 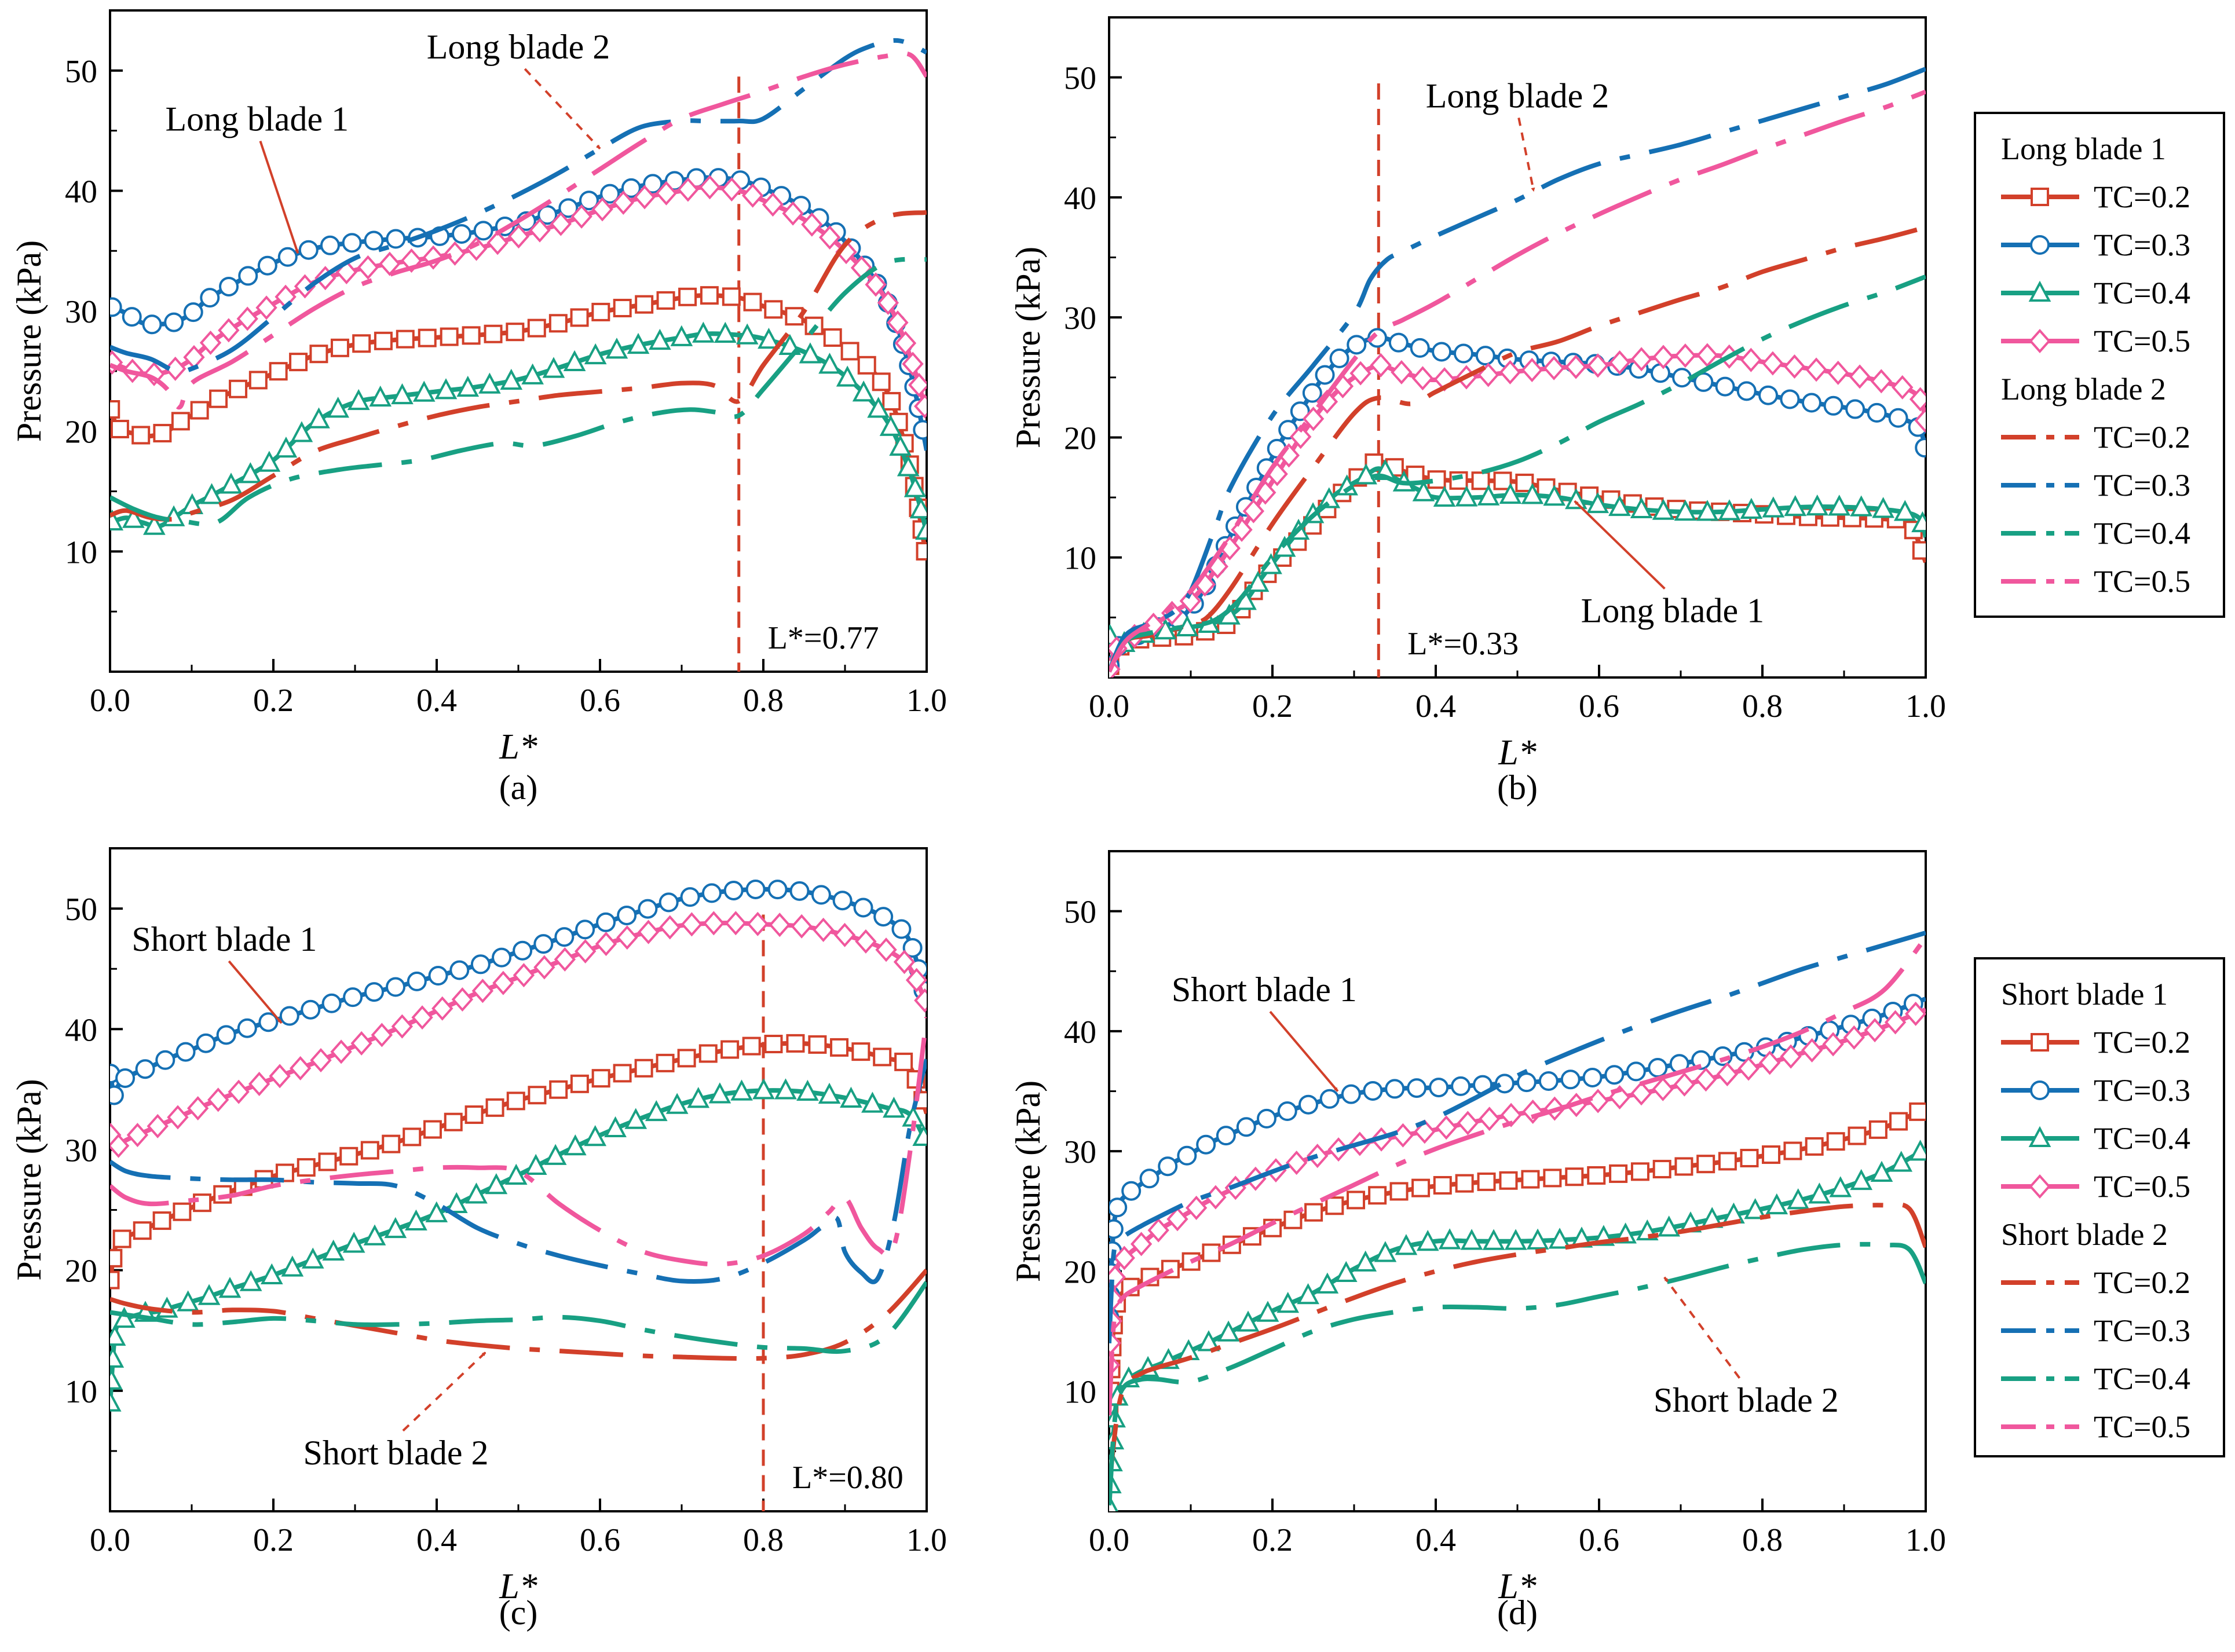 What do you see at coordinates (1877, 413) in the screenshot?
I see `panel-b-series-1-point` at bounding box center [1877, 413].